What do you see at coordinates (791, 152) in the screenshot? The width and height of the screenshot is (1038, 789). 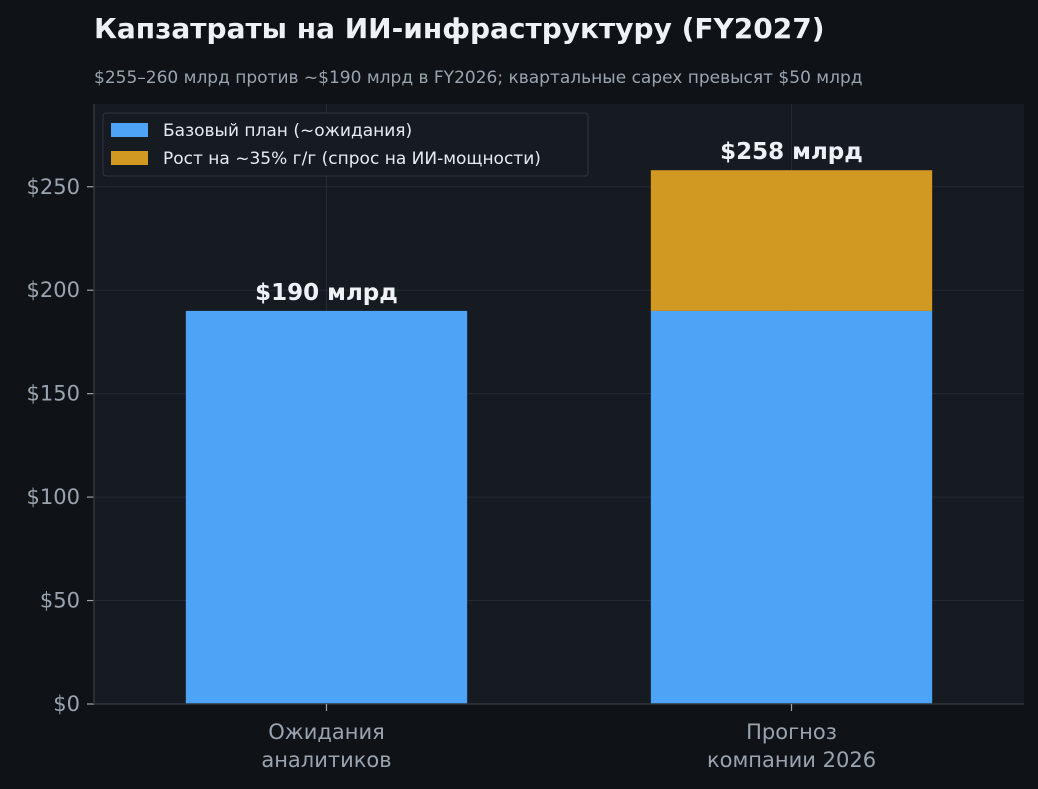 I see `data-label-1: $258 млрд` at bounding box center [791, 152].